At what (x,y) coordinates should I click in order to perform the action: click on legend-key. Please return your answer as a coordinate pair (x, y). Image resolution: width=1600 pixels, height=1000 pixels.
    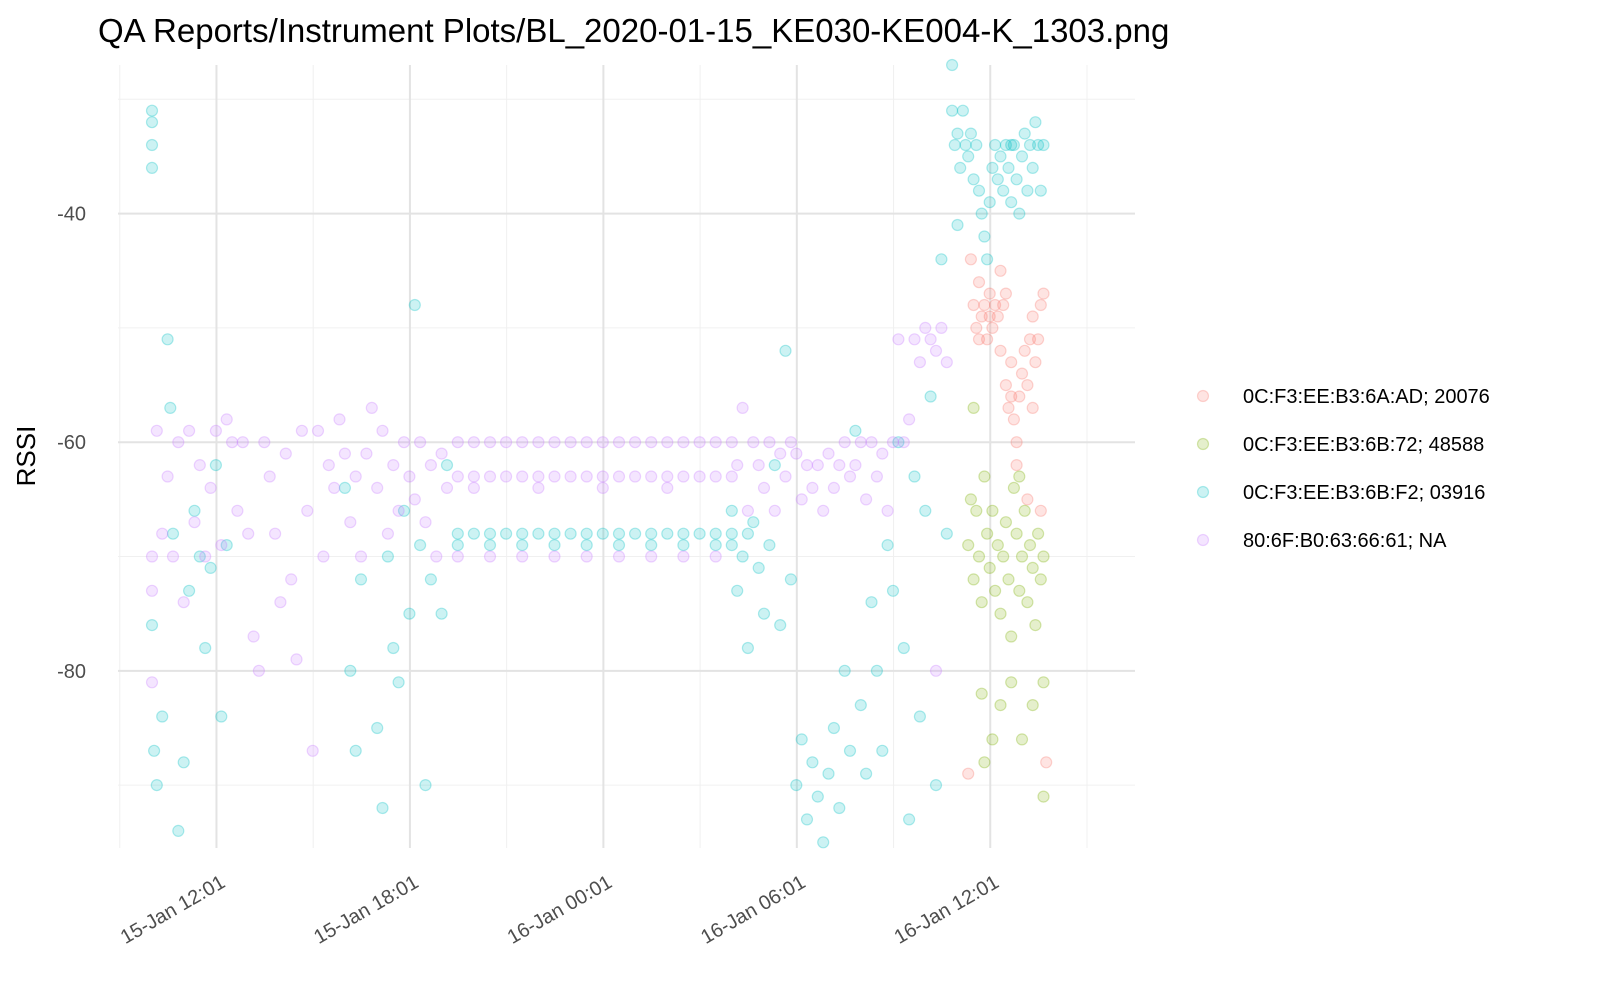
    Looking at the image, I should click on (1203, 396).